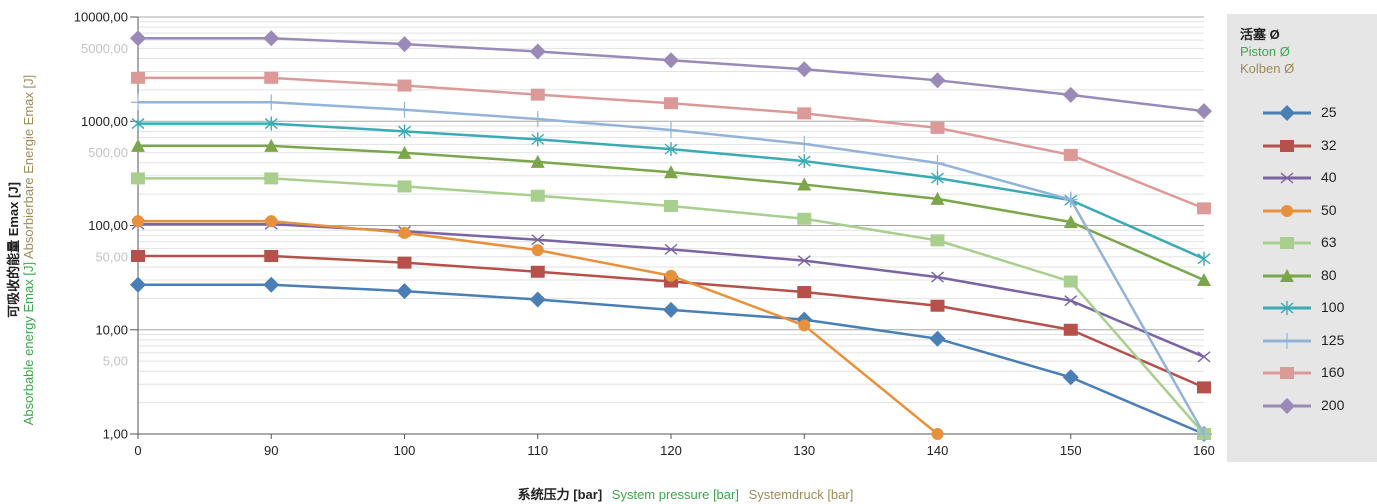  I want to click on legend-label: 63, so click(1329, 242).